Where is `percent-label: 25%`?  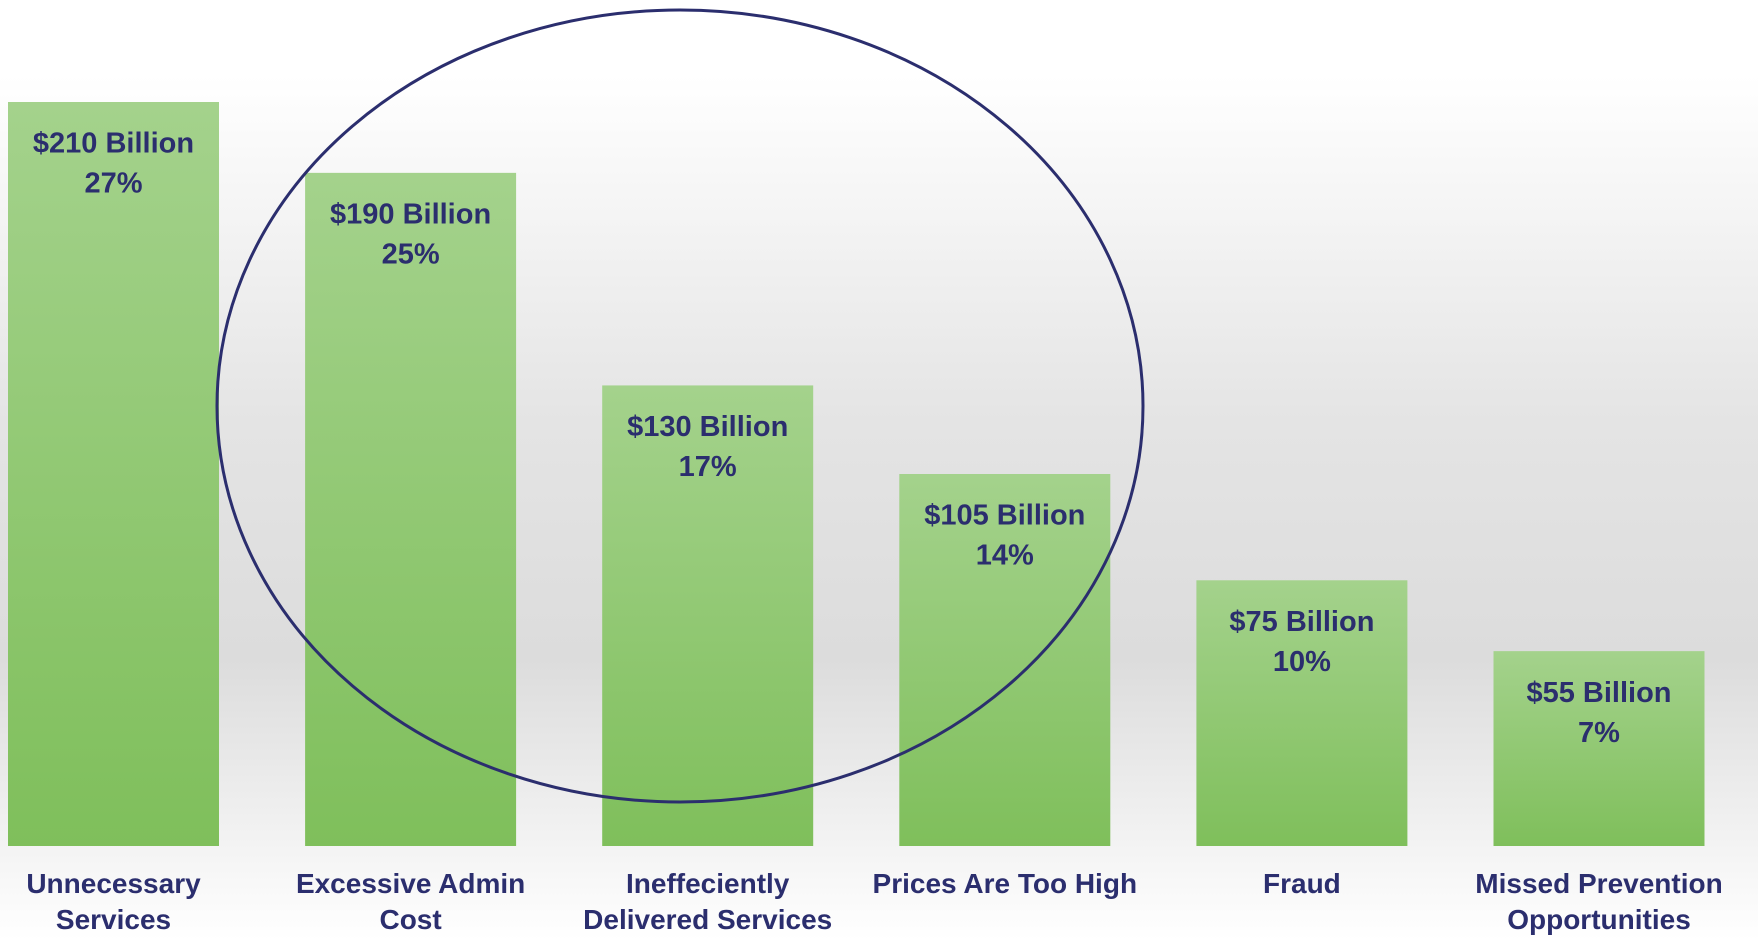
percent-label: 25% is located at coordinates (411, 255).